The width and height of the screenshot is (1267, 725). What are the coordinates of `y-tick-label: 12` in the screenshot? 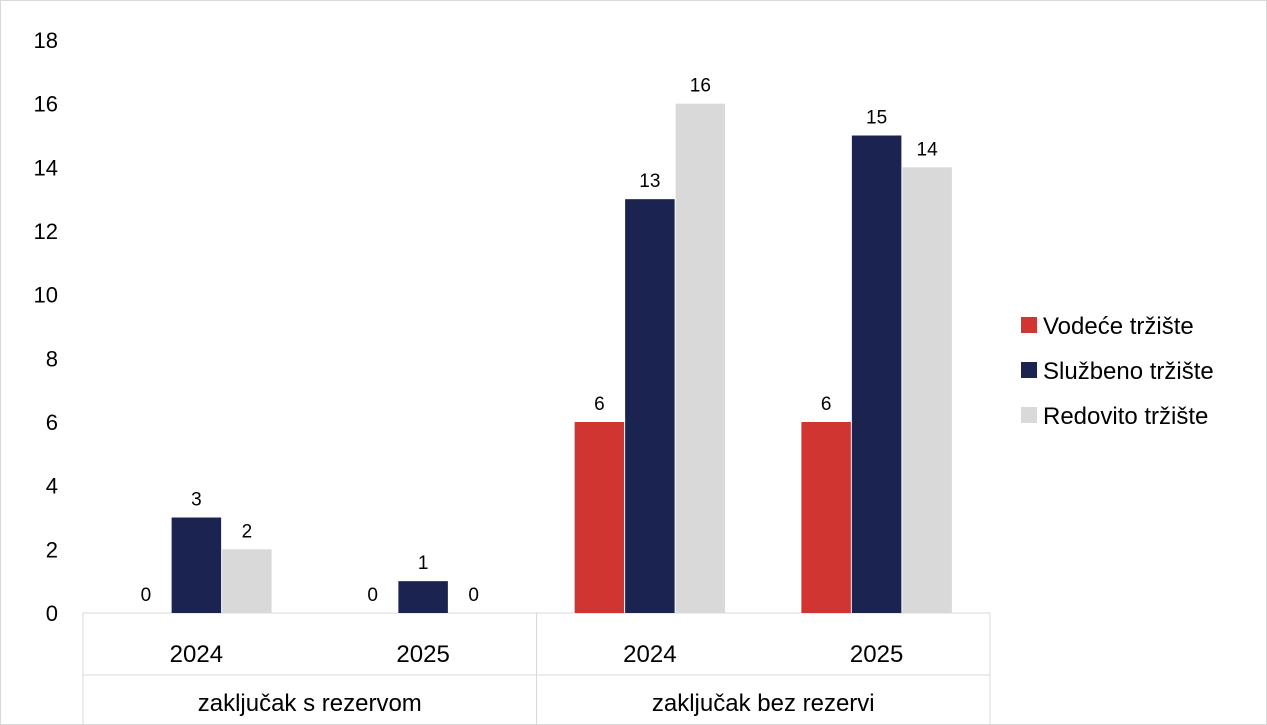 It's located at (46, 231).